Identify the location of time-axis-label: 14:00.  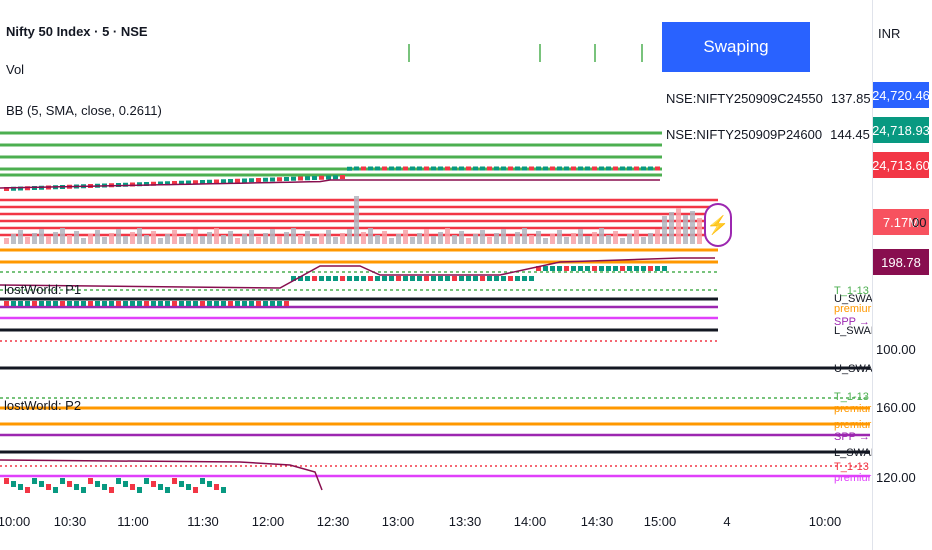
(530, 521).